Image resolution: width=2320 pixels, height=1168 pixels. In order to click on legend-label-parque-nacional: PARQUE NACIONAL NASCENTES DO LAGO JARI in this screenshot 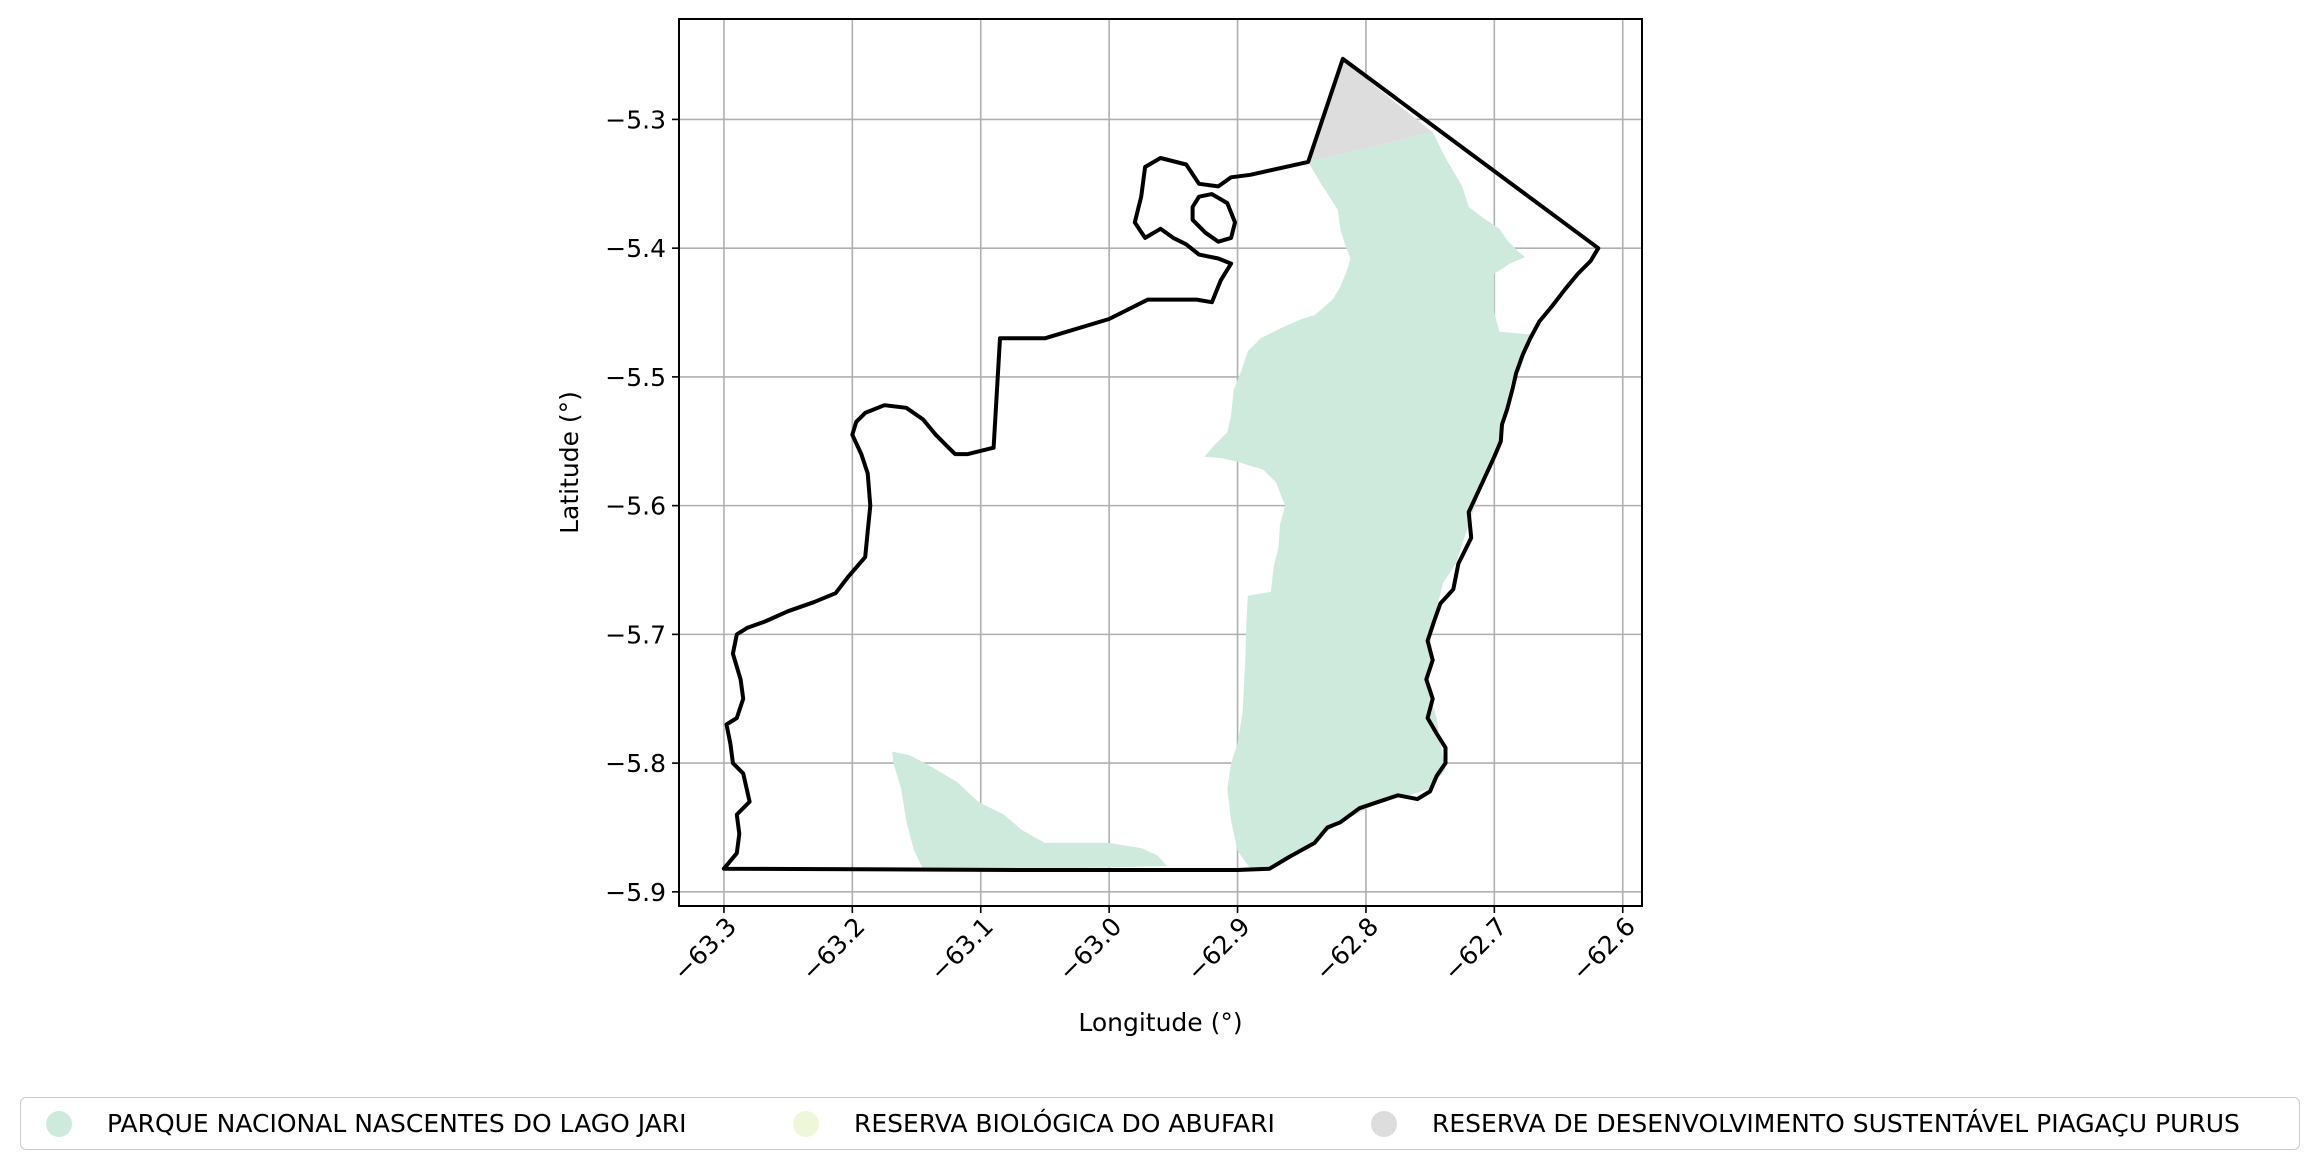, I will do `click(397, 1123)`.